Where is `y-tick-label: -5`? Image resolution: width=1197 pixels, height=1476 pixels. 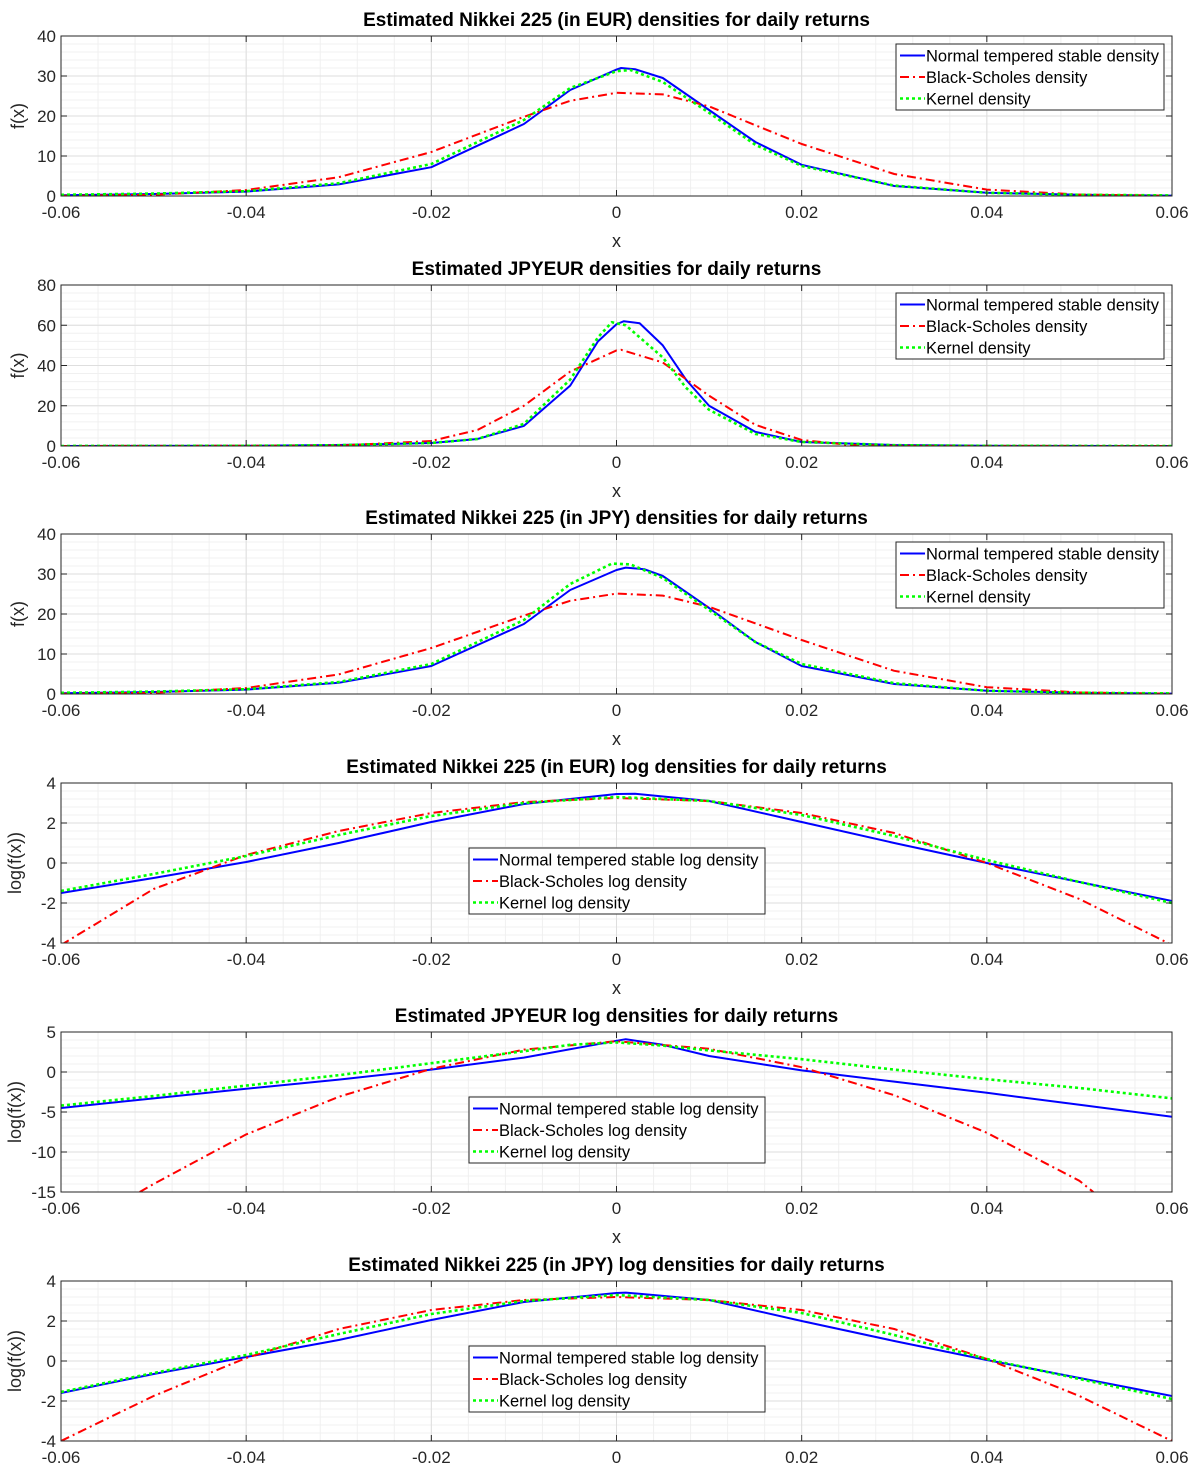
y-tick-label: -5 is located at coordinates (48, 1112).